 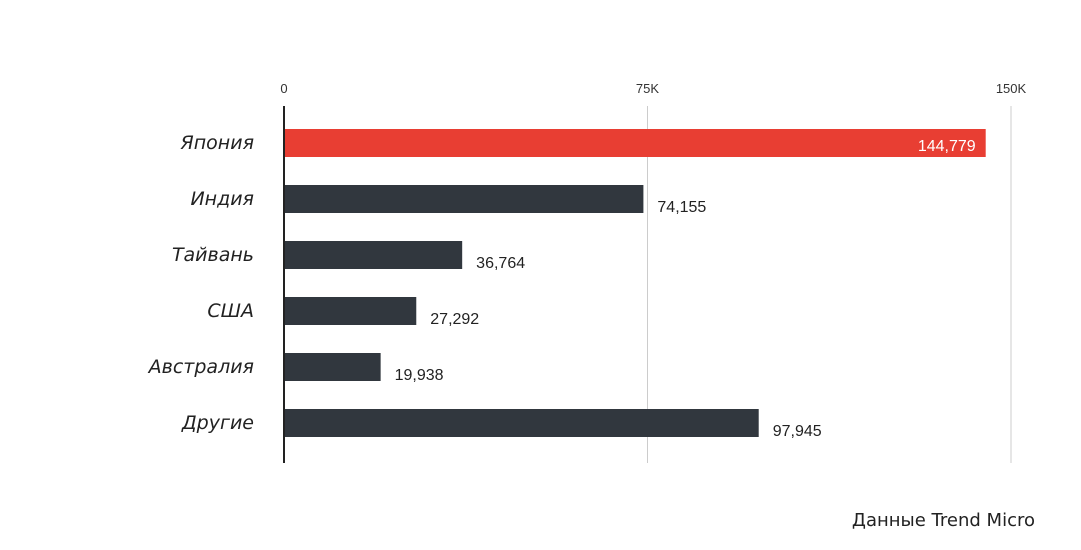 What do you see at coordinates (200, 283) in the screenshot?
I see `category-labels: Япония Индия Тайвань США Австралия Другие` at bounding box center [200, 283].